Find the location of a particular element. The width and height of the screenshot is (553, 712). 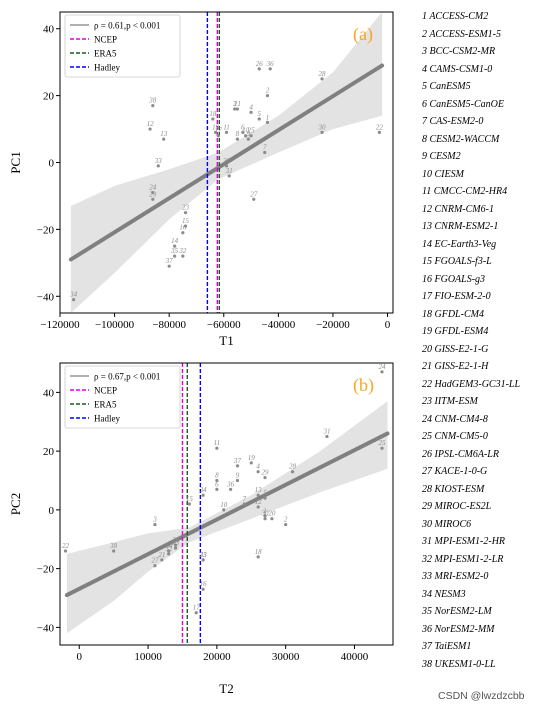

x-tick-label: −80000 is located at coordinates (169, 325).